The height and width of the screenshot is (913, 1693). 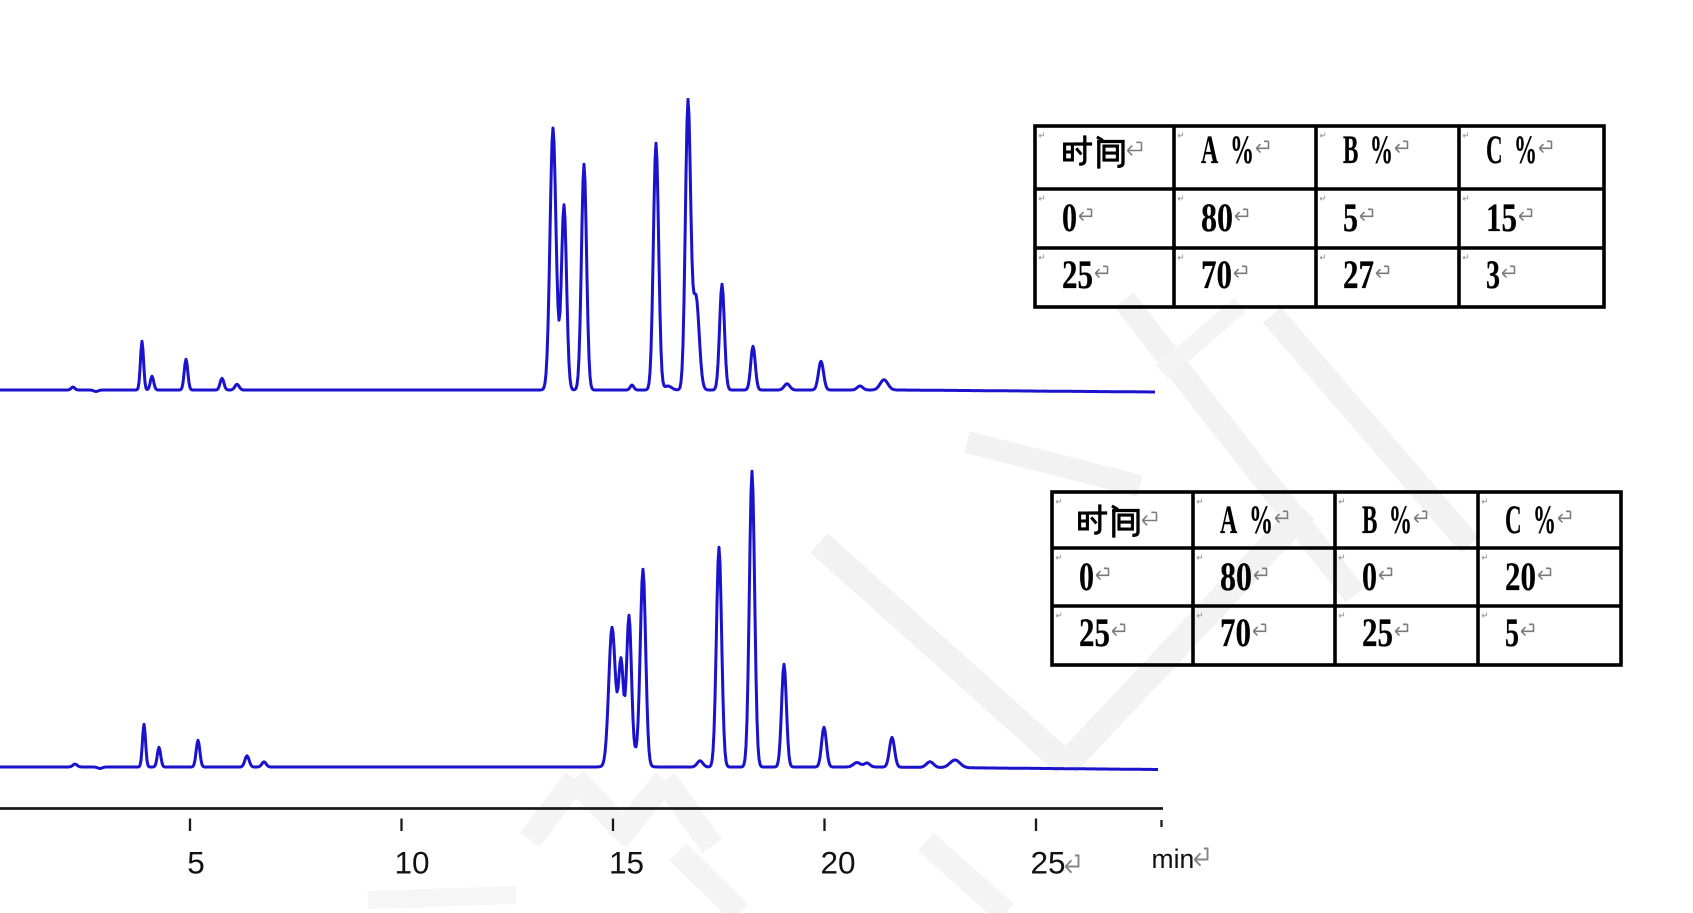 What do you see at coordinates (1173, 859) in the screenshot?
I see `svg-text: min` at bounding box center [1173, 859].